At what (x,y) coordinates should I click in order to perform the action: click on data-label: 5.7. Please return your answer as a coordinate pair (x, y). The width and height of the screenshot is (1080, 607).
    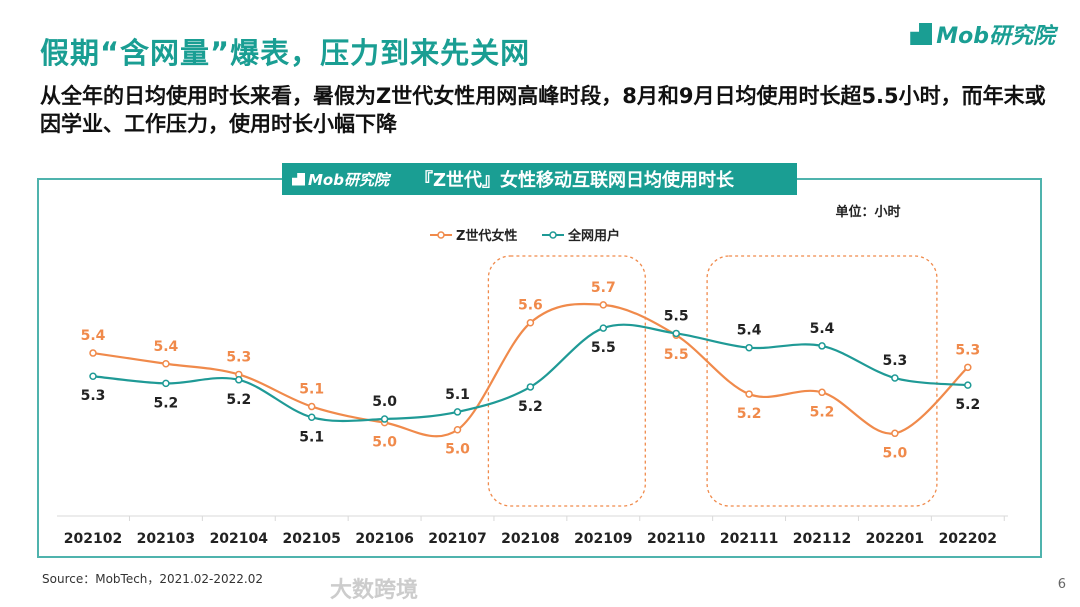
    Looking at the image, I should click on (603, 288).